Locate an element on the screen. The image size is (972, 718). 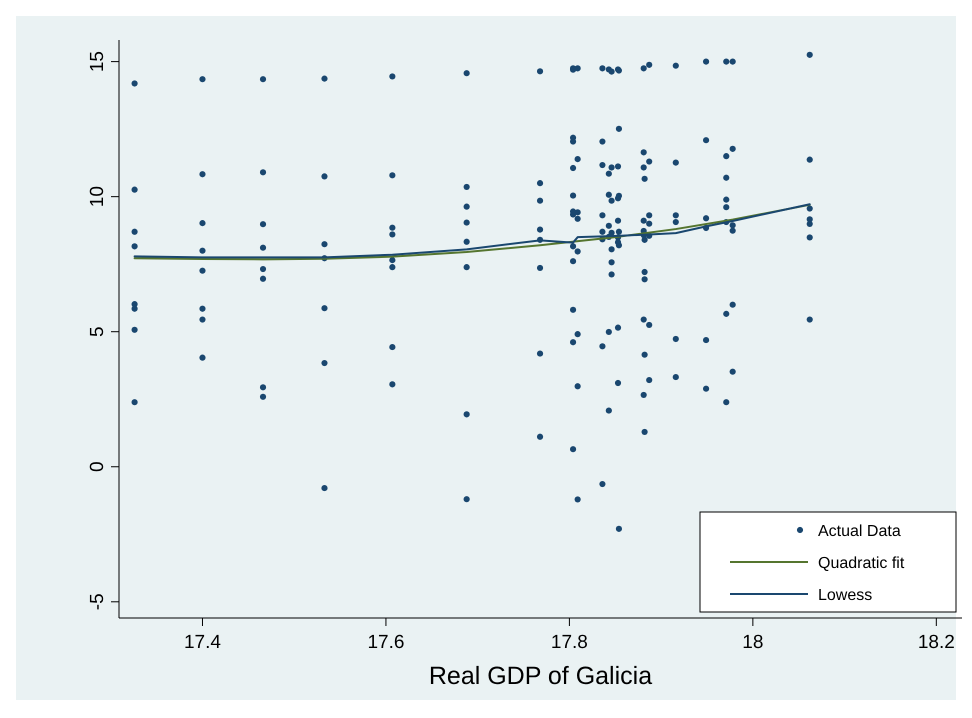
x-tick-label: 17.6 is located at coordinates (385, 642).